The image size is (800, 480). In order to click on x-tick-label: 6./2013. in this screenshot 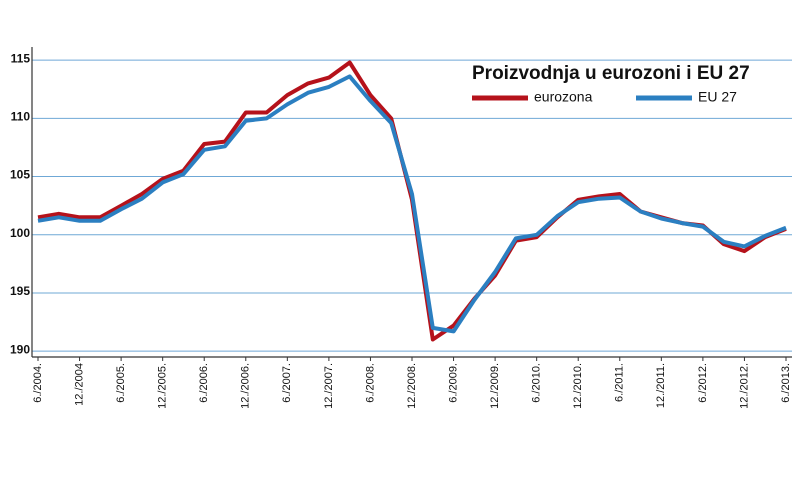, I will do `click(786, 383)`.